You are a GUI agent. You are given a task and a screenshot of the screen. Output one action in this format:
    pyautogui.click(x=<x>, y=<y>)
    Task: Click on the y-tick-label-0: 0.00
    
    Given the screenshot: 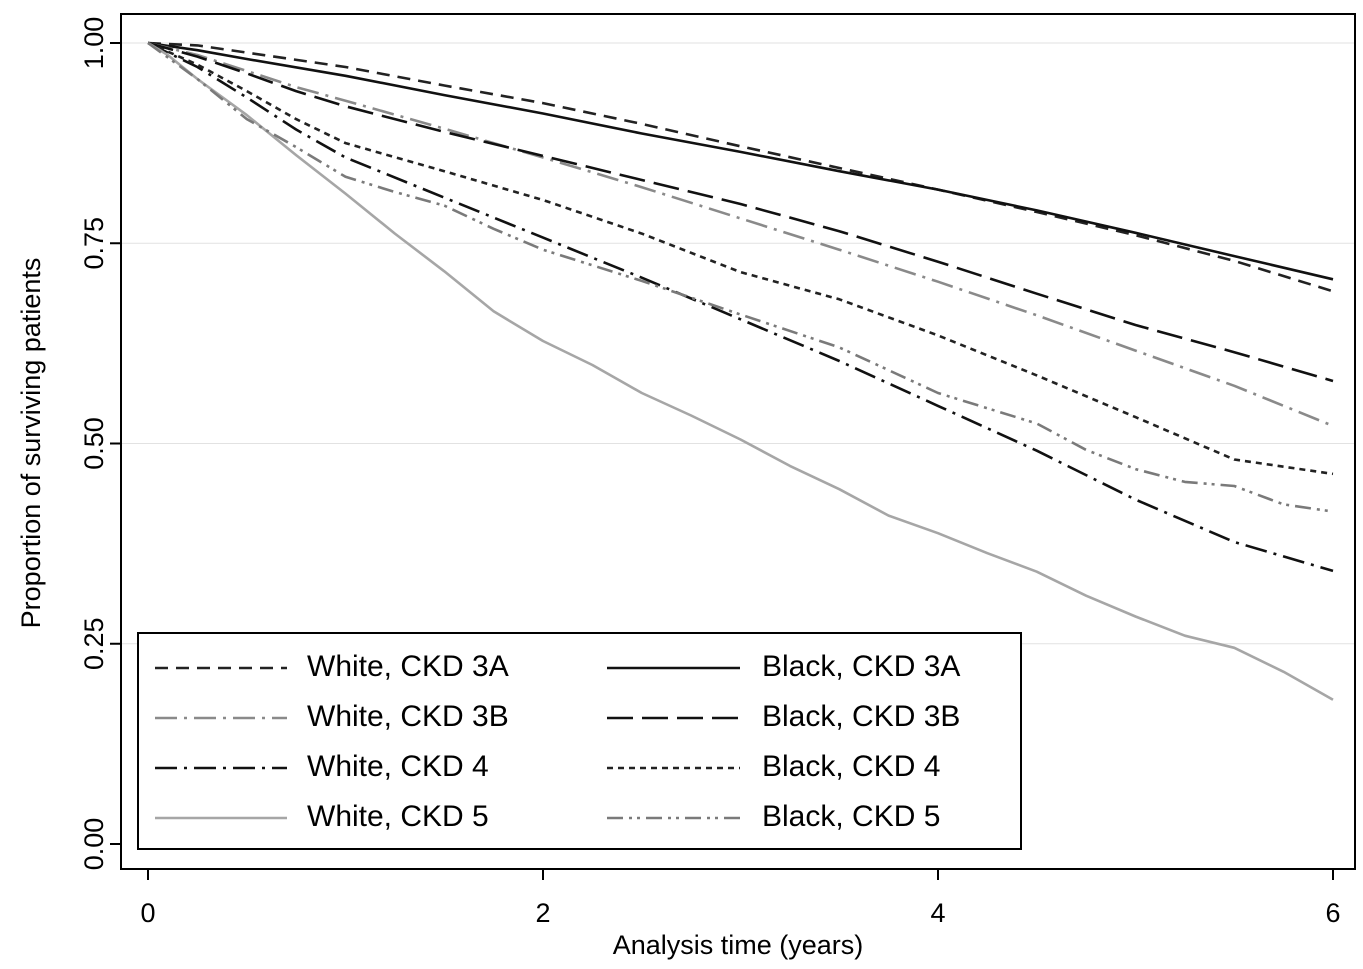 What is the action you would take?
    pyautogui.click(x=94, y=844)
    